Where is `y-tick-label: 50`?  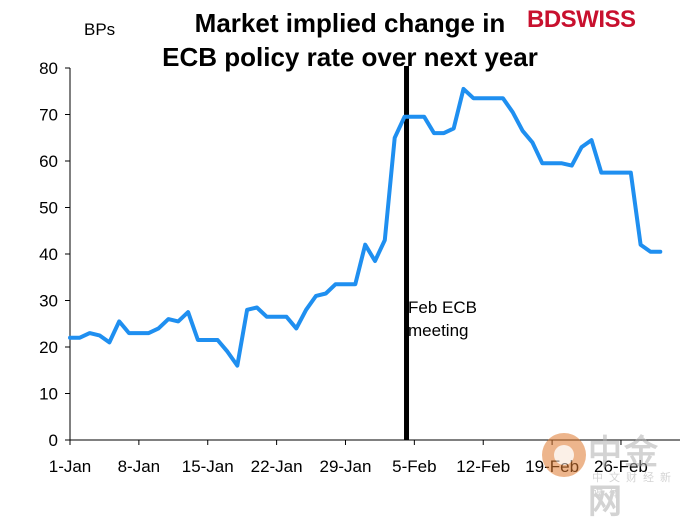
y-tick-label: 50 is located at coordinates (48, 208).